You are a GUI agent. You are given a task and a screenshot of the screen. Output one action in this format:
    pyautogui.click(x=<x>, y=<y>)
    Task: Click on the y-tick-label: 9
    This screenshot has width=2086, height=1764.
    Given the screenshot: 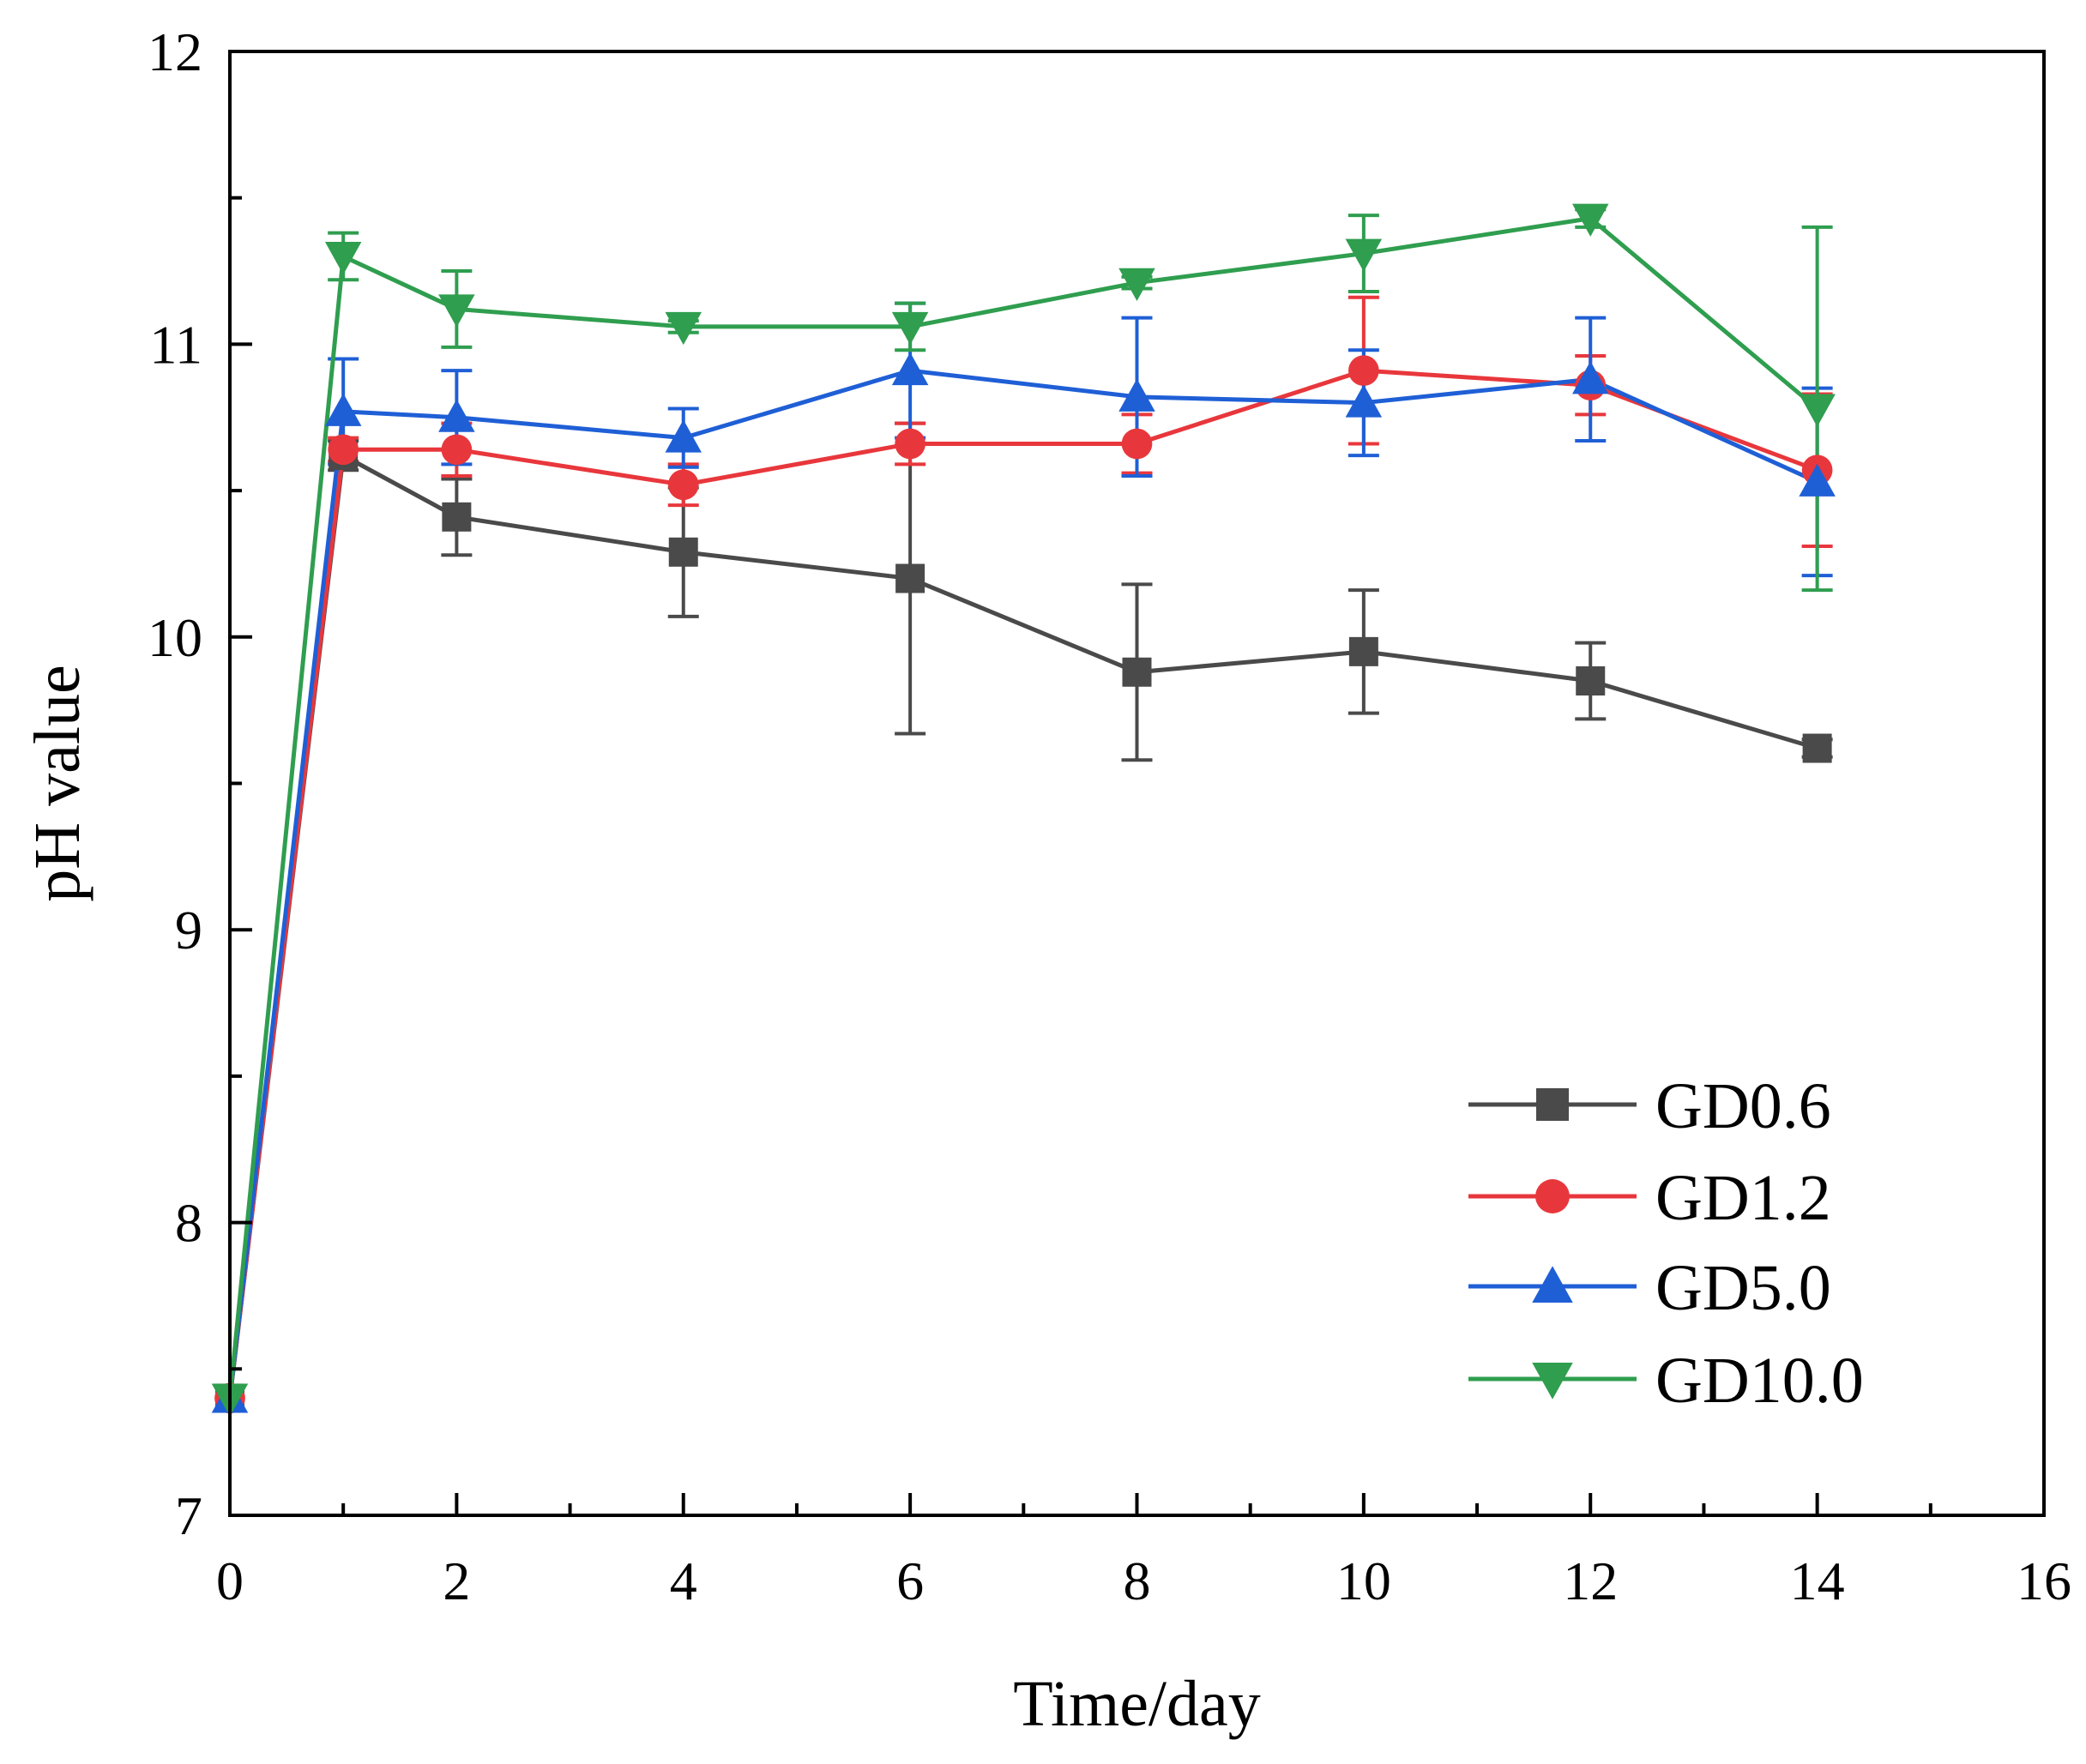 What is the action you would take?
    pyautogui.click(x=188, y=930)
    